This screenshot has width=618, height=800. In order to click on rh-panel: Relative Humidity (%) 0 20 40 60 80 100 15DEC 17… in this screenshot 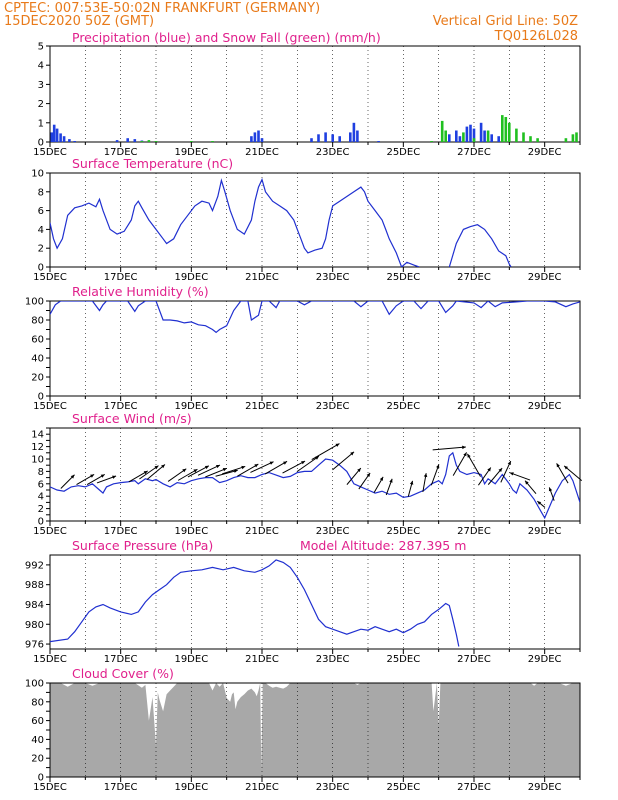, I will do `click(303, 348)`.